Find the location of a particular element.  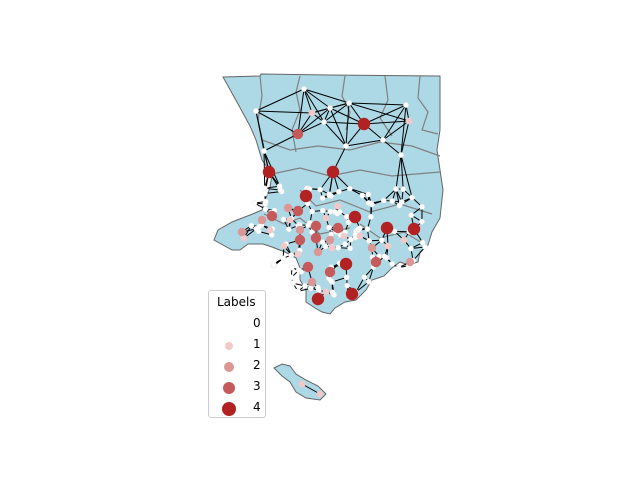

legend: Labels 0 1 2 3 4 is located at coordinates (237, 354).